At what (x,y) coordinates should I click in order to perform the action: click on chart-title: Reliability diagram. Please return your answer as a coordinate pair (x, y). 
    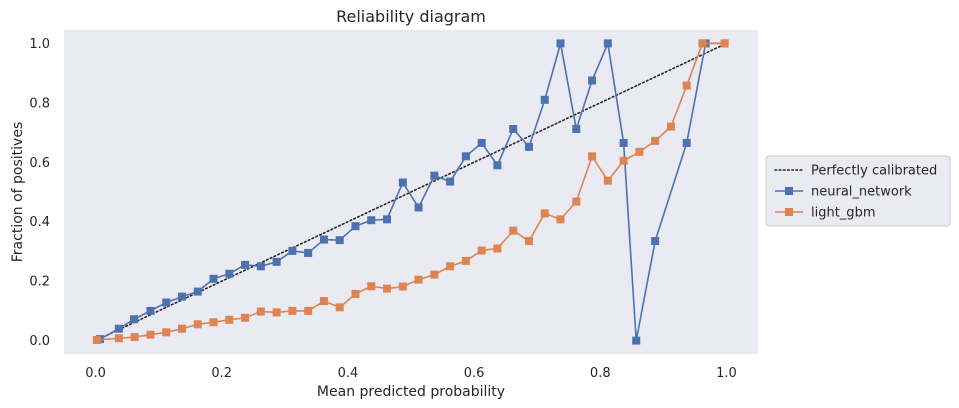
    Looking at the image, I should click on (411, 16).